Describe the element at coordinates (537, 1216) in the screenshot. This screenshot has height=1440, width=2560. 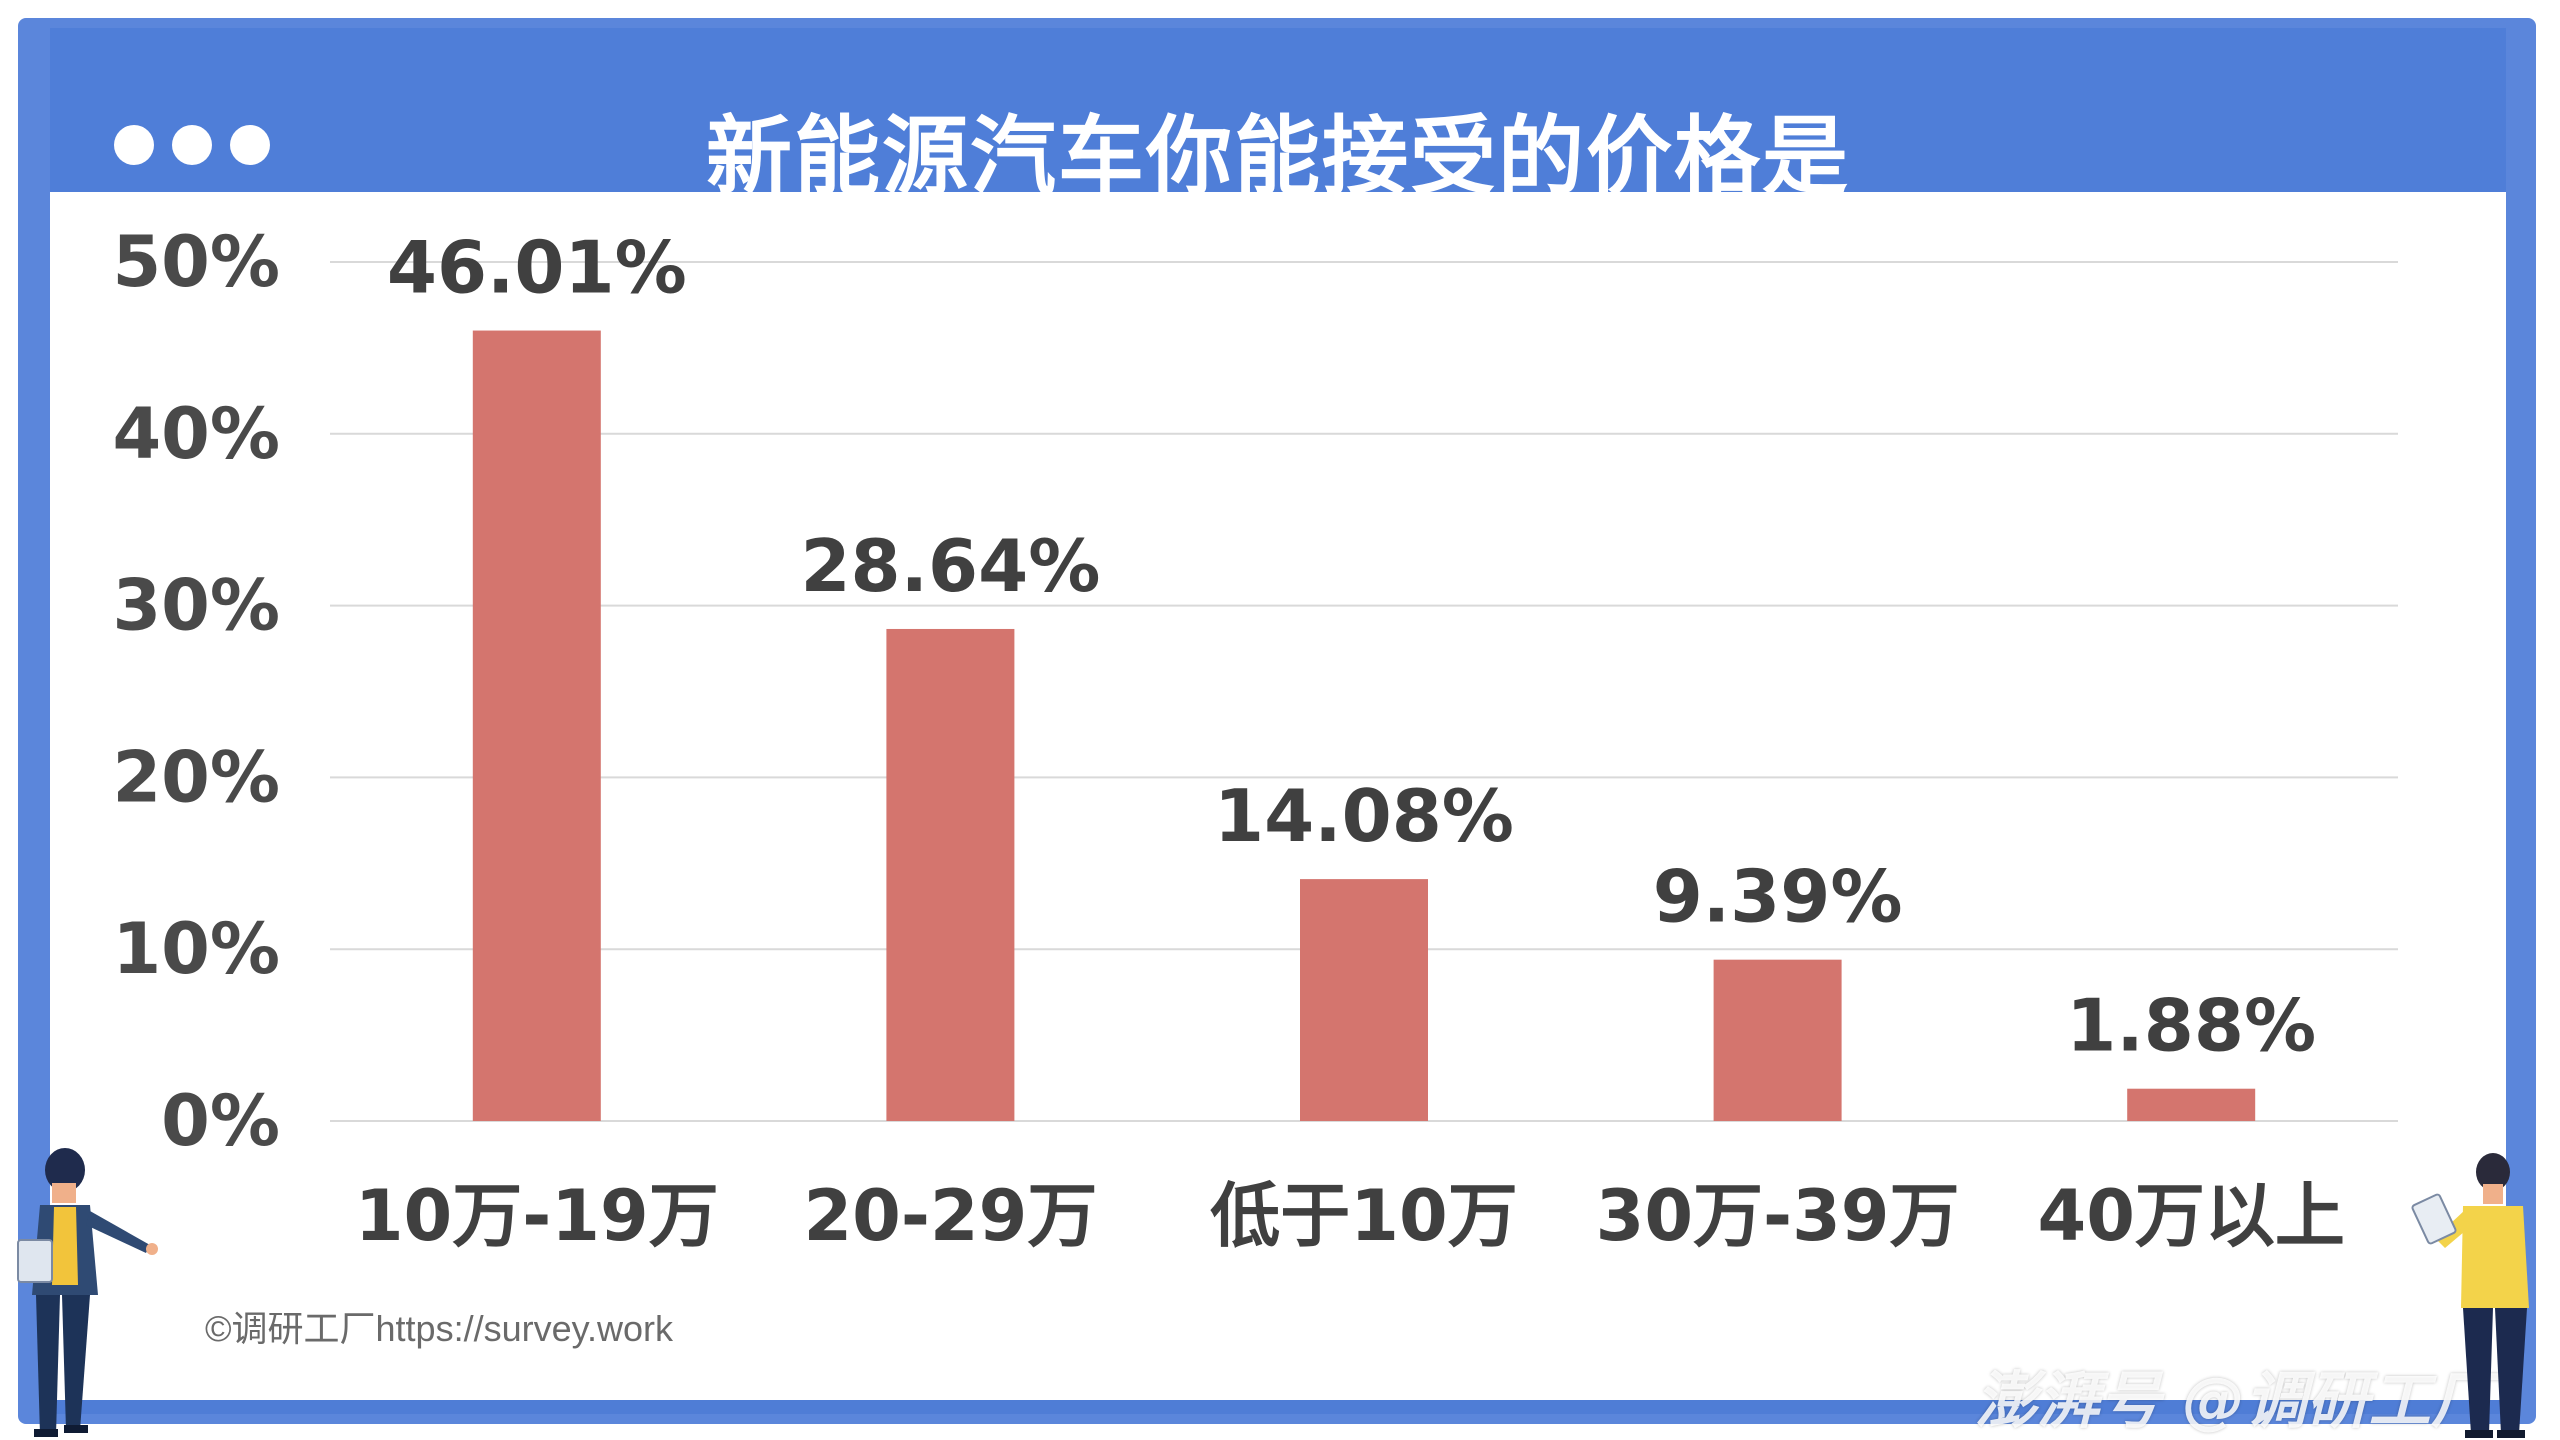
I see `x-tick-label: 10万-19万` at that location.